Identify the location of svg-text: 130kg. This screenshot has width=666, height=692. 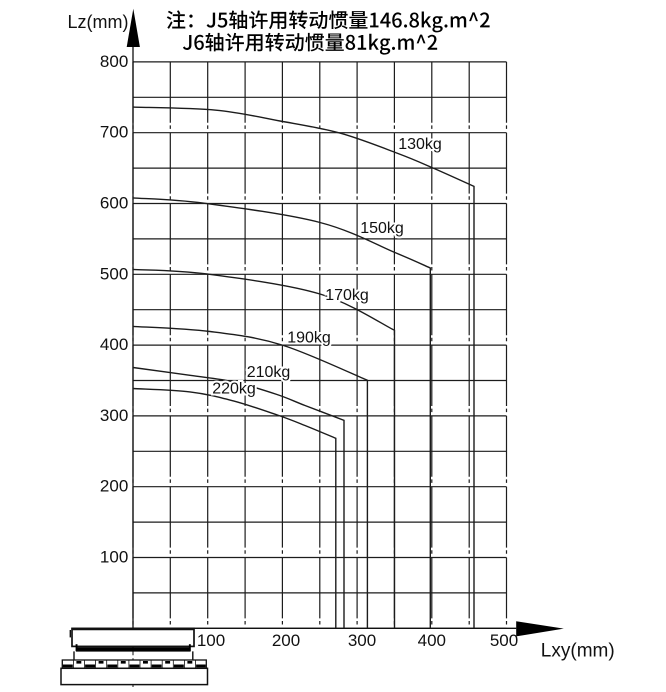
(420, 144).